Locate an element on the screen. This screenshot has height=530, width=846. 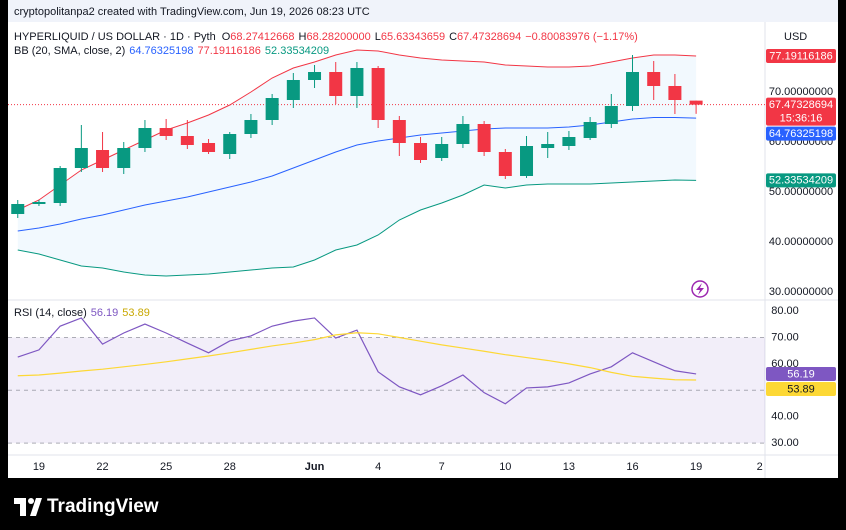
price-badge-label: 67.47328694 is located at coordinates (801, 105).